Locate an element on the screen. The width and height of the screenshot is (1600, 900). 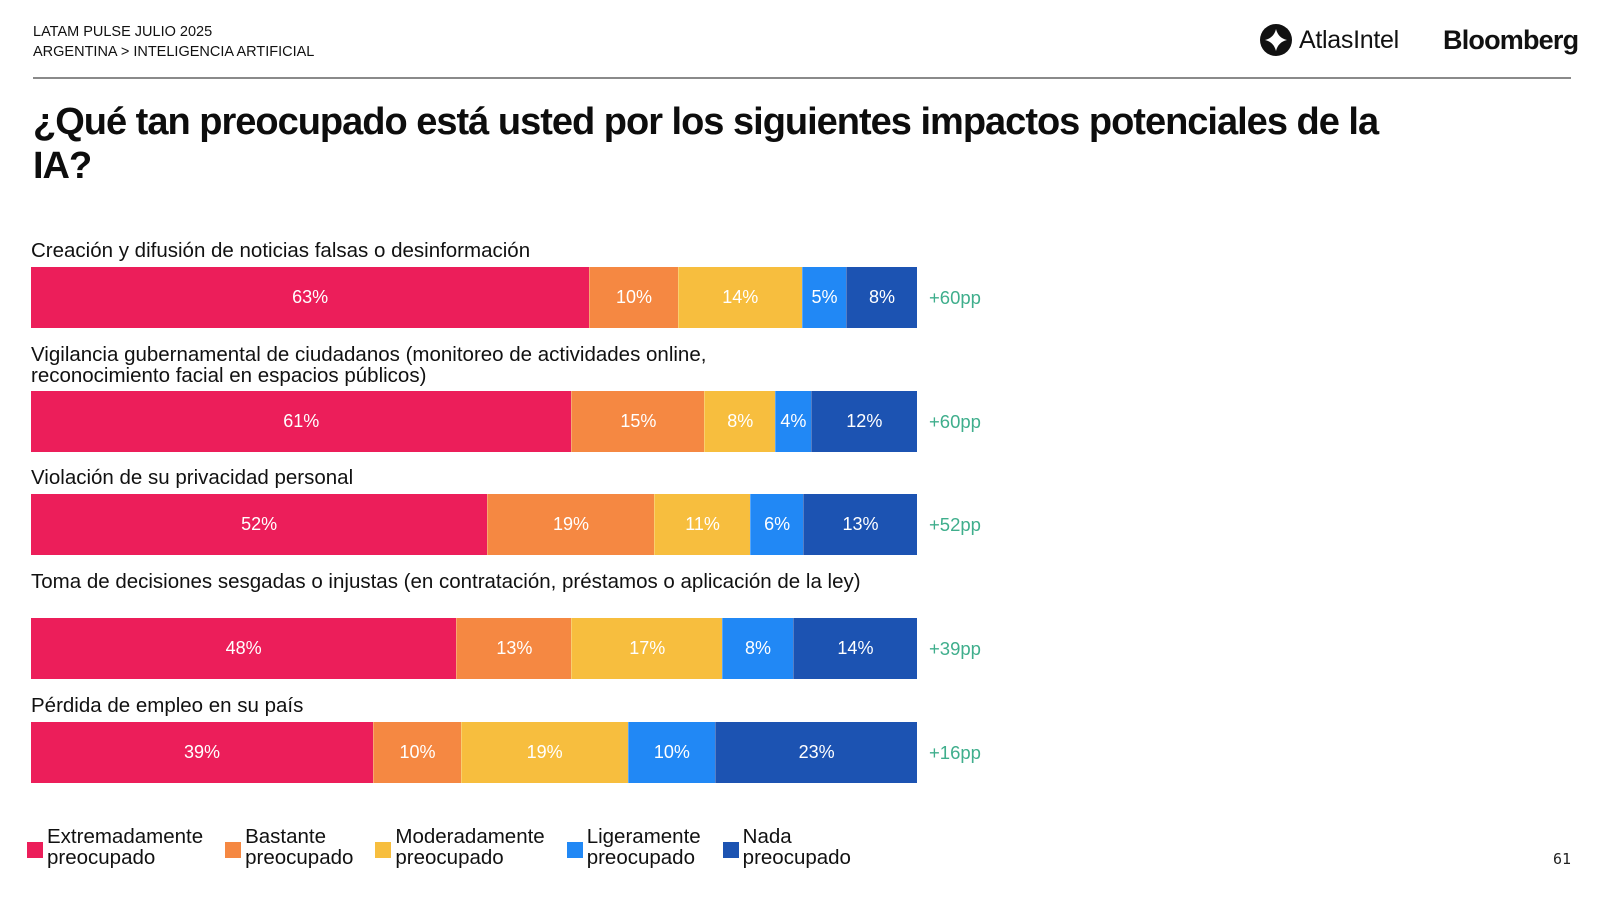
bar-segment-moderadamente: 8% is located at coordinates (740, 421).